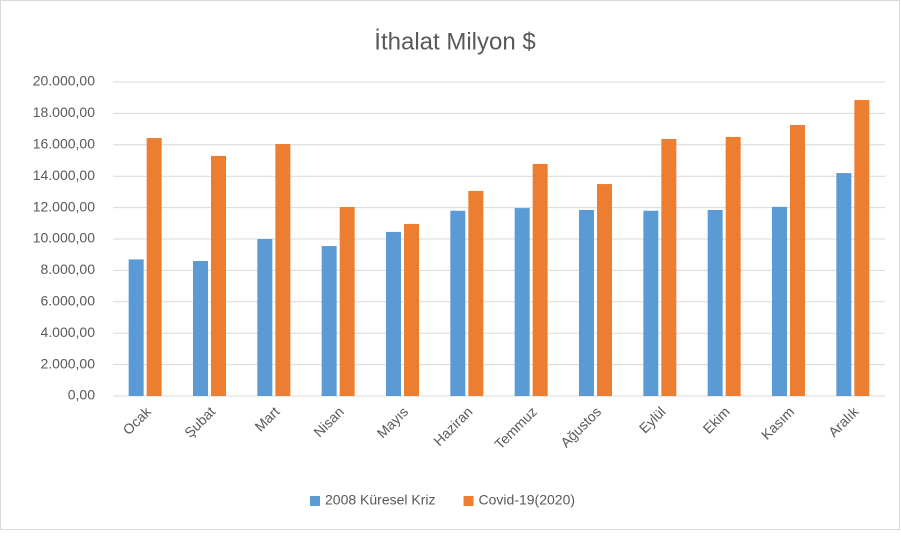  I want to click on y-tick-label: 8.000,00, so click(68, 269).